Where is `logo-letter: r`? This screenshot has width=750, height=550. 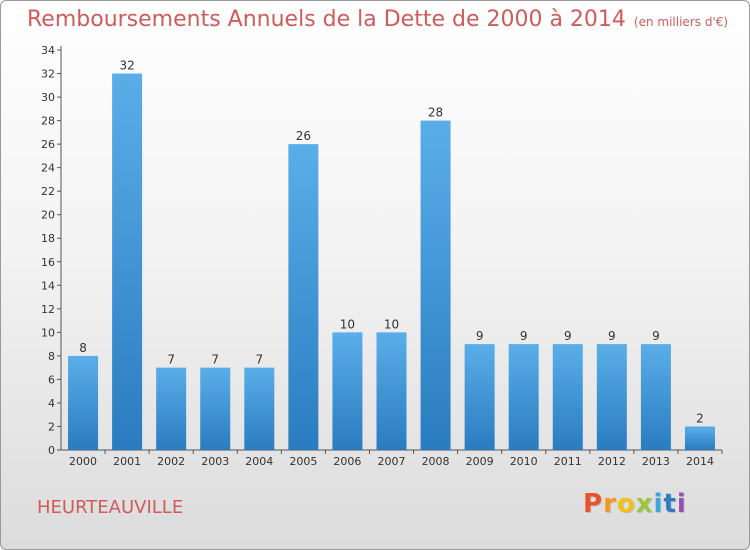 logo-letter: r is located at coordinates (610, 504).